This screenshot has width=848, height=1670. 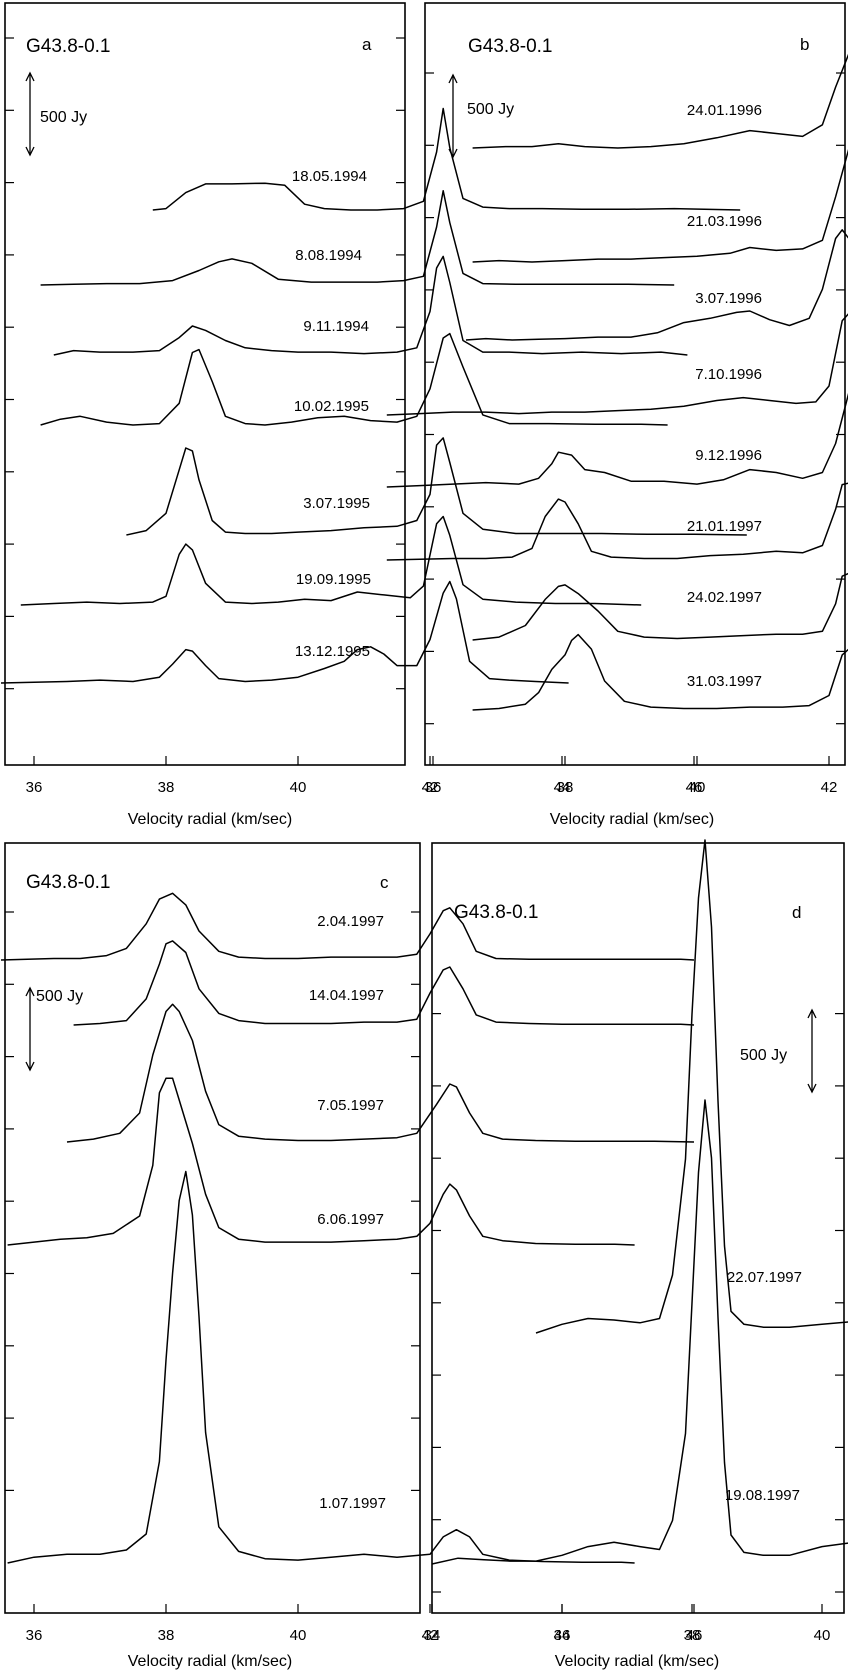 What do you see at coordinates (350, 921) in the screenshot?
I see `epoch-date-label: 2.04.1997` at bounding box center [350, 921].